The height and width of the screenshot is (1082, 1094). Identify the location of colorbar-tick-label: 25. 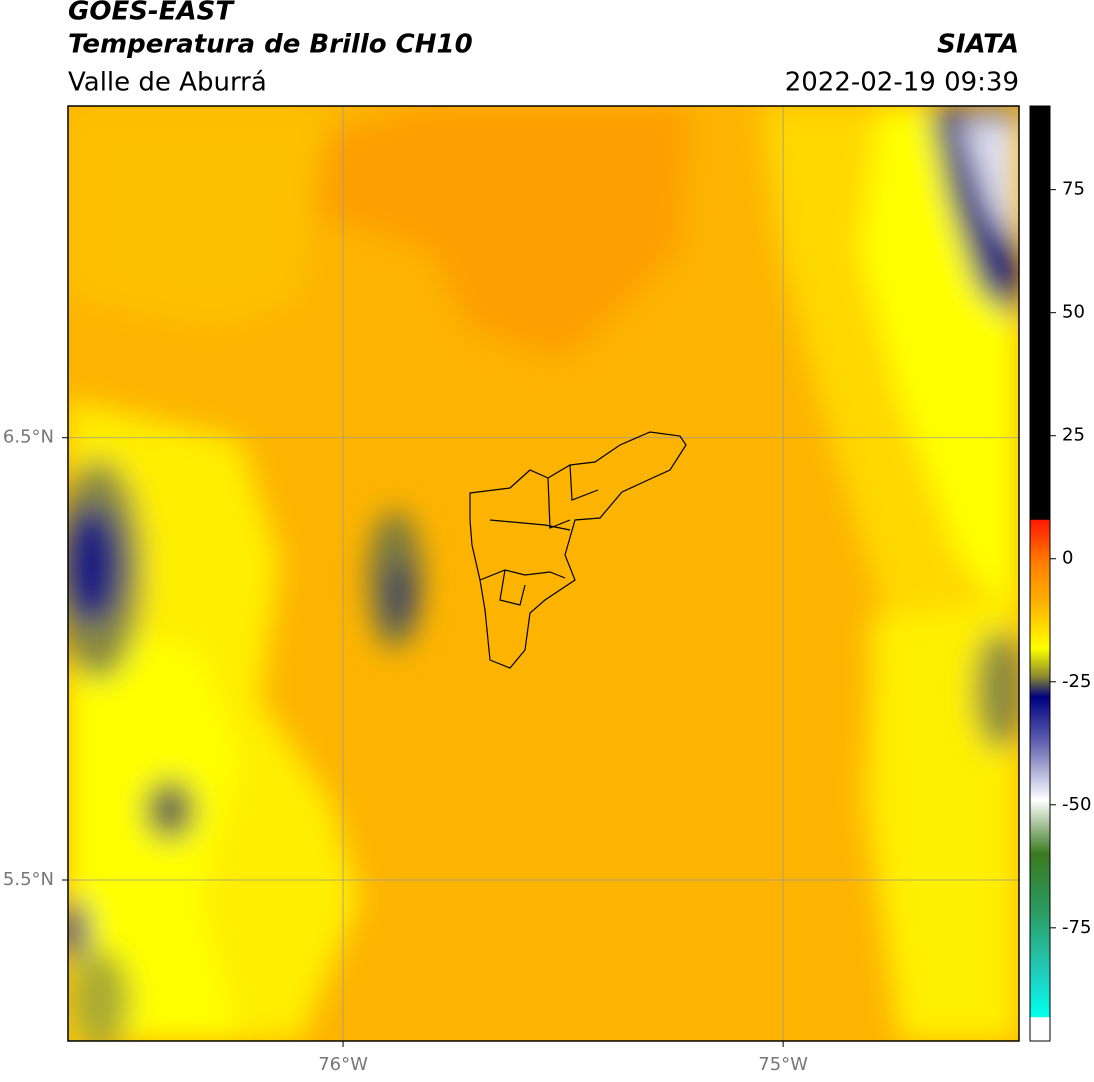
(1073, 435).